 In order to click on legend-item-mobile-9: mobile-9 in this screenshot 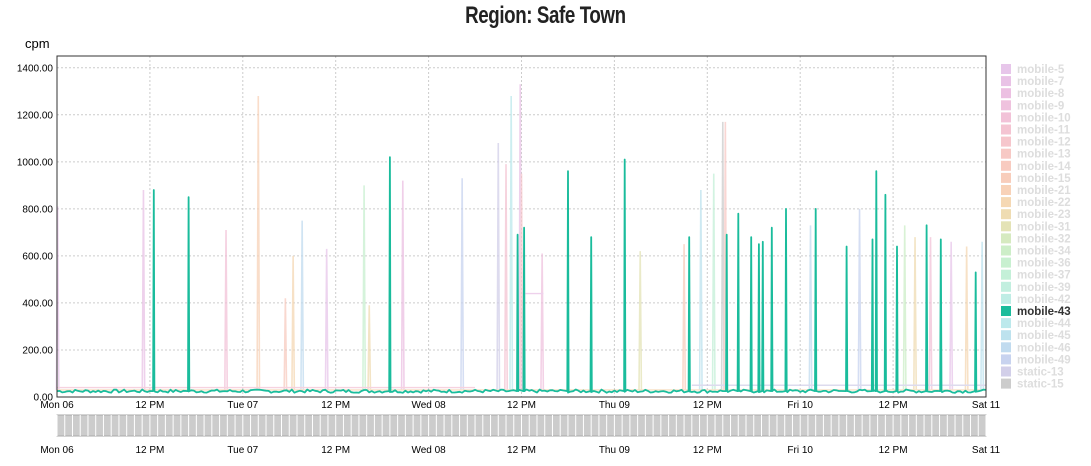, I will do `click(1032, 106)`.